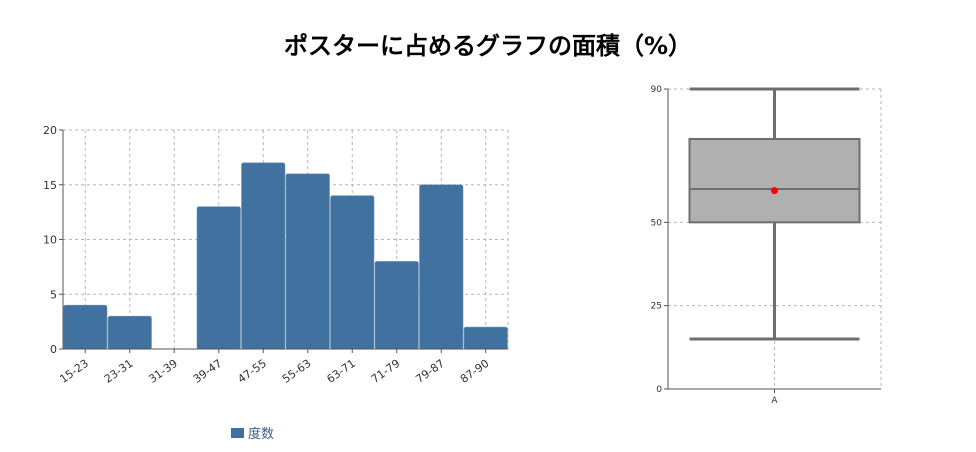 Image resolution: width=976 pixels, height=452 pixels. Describe the element at coordinates (386, 371) in the screenshot. I see `x-tick-label: 71-79` at that location.